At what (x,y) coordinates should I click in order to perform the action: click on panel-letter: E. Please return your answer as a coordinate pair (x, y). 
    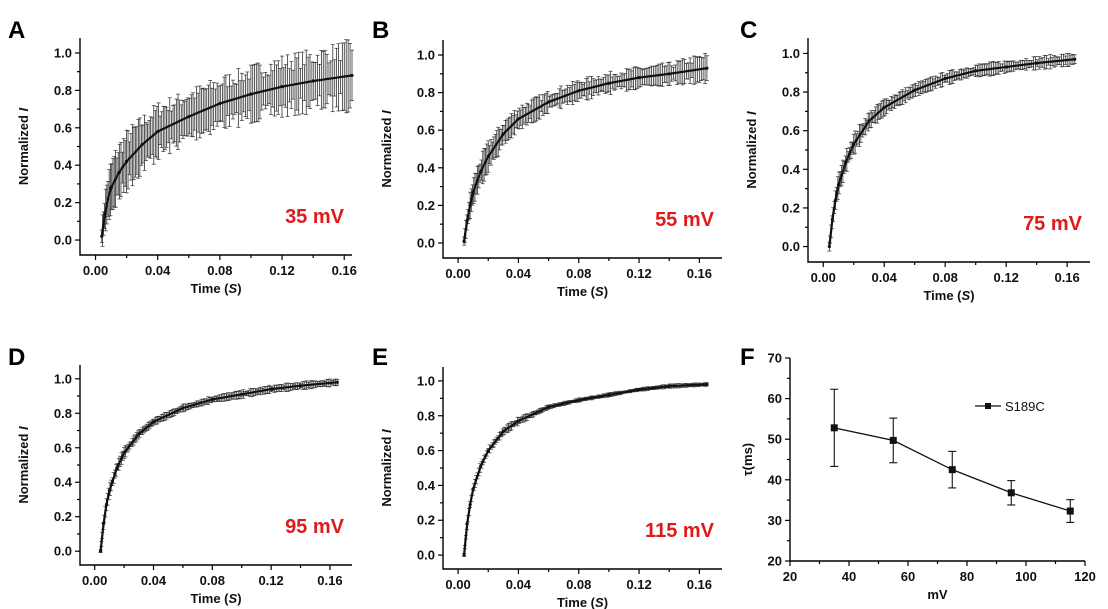
    Looking at the image, I should click on (380, 357).